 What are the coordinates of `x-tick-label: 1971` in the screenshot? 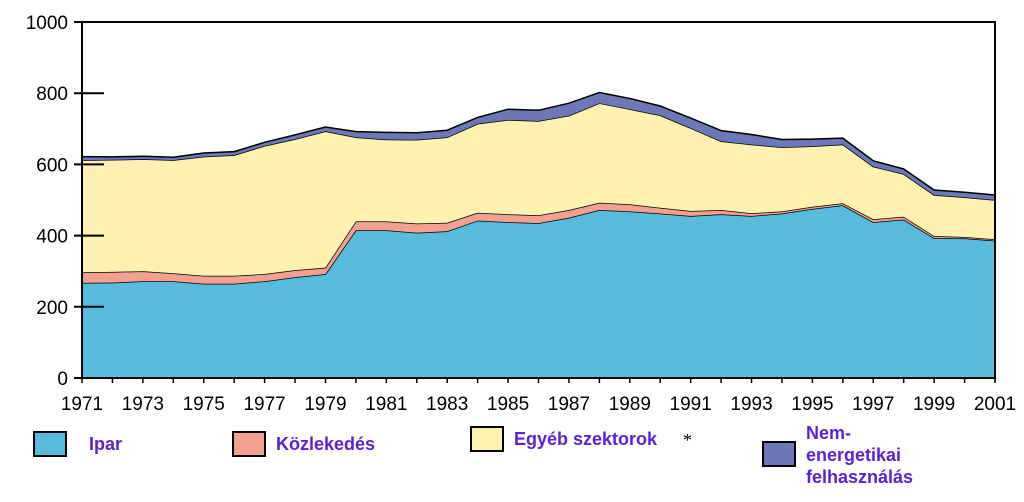 It's located at (82, 404).